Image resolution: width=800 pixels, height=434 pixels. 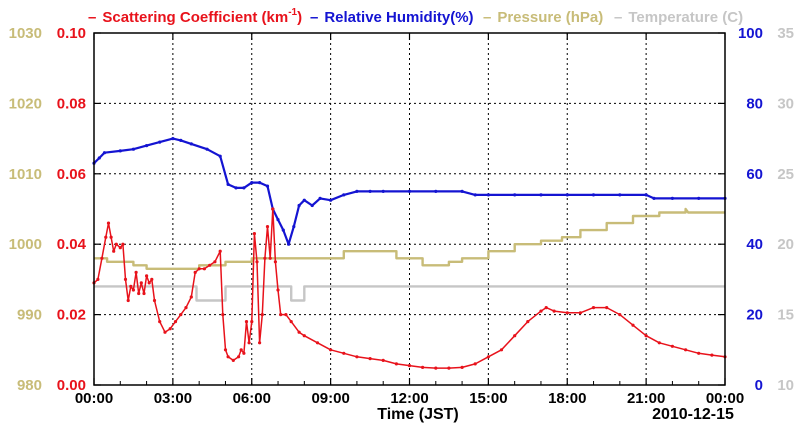 I want to click on date-label: 2010-12-15, so click(x=693, y=414).